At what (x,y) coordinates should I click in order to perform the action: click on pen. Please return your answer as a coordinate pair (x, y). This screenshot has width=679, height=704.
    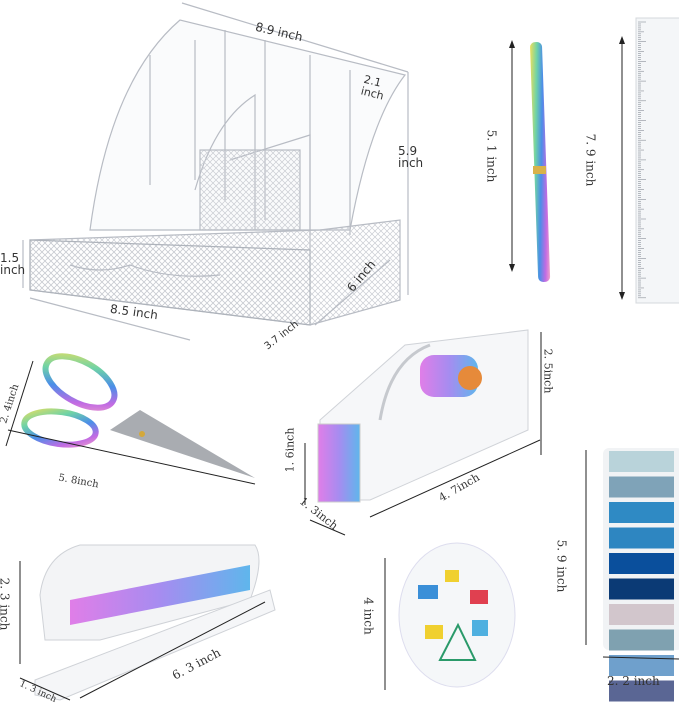
    Looking at the image, I should click on (530, 161).